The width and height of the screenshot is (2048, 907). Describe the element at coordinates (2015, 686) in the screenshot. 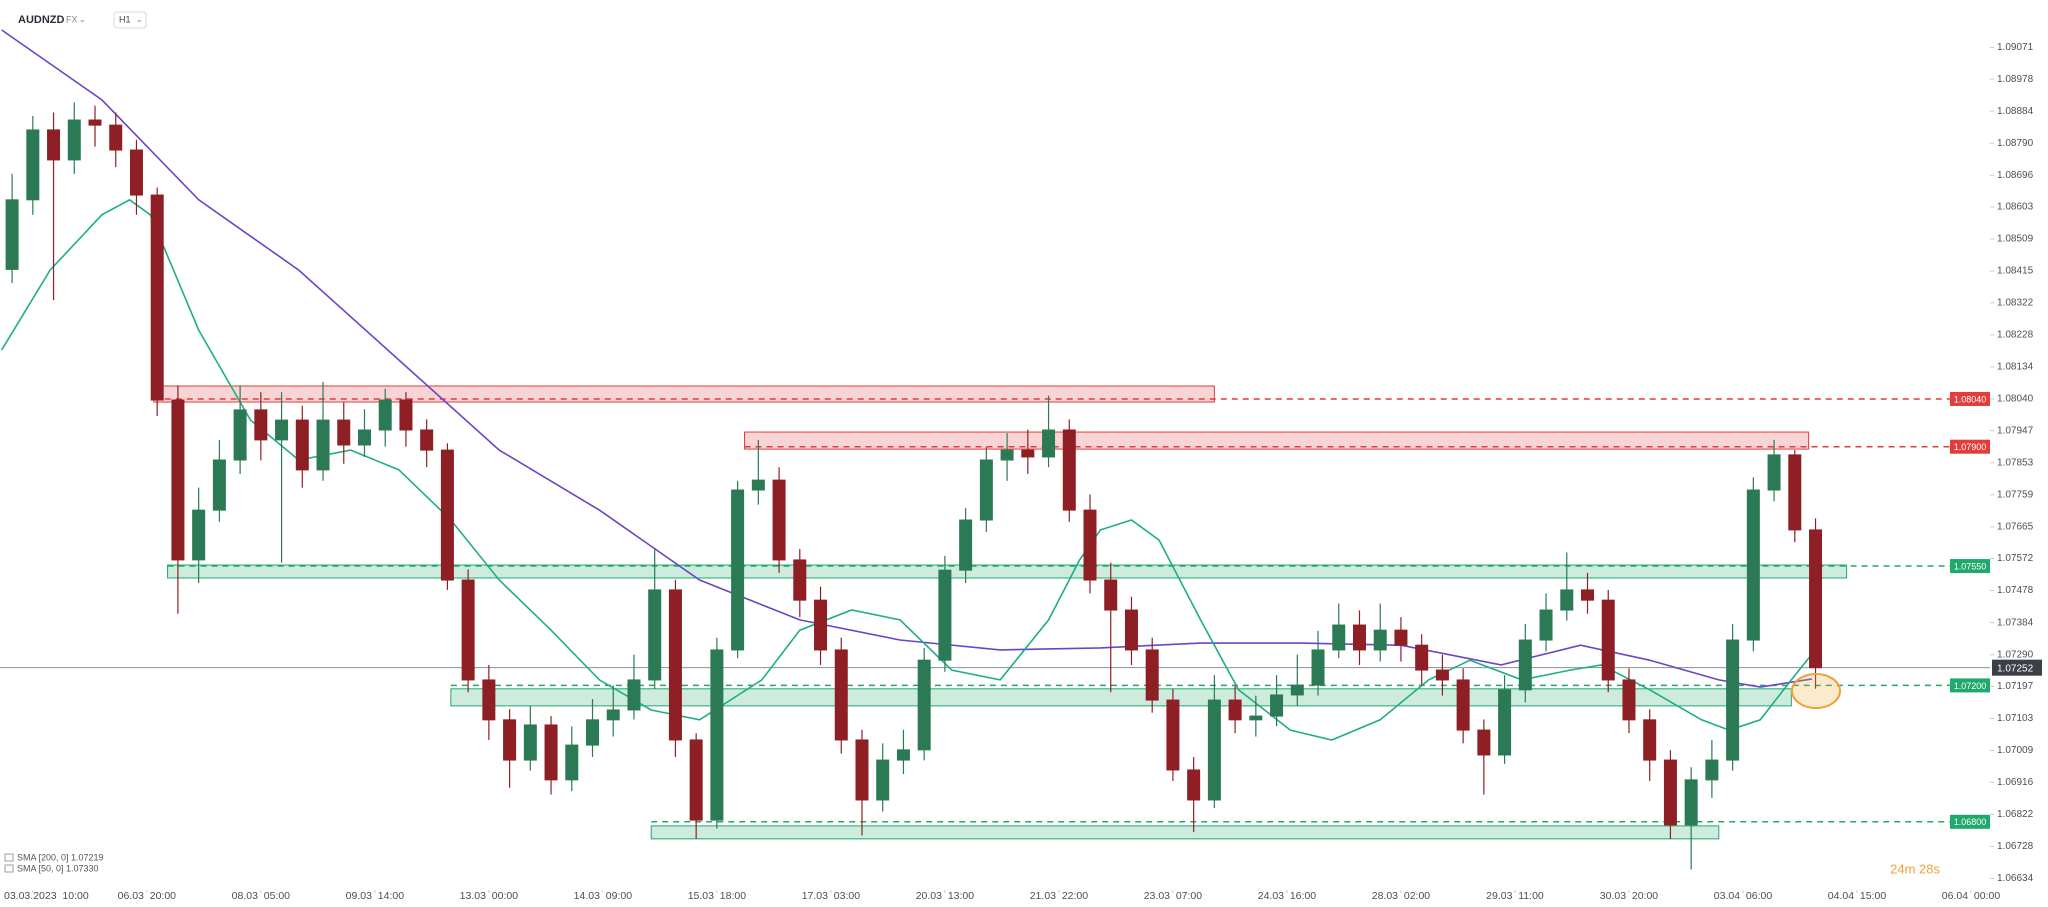

I see `y-tick-label: 1.07197` at that location.